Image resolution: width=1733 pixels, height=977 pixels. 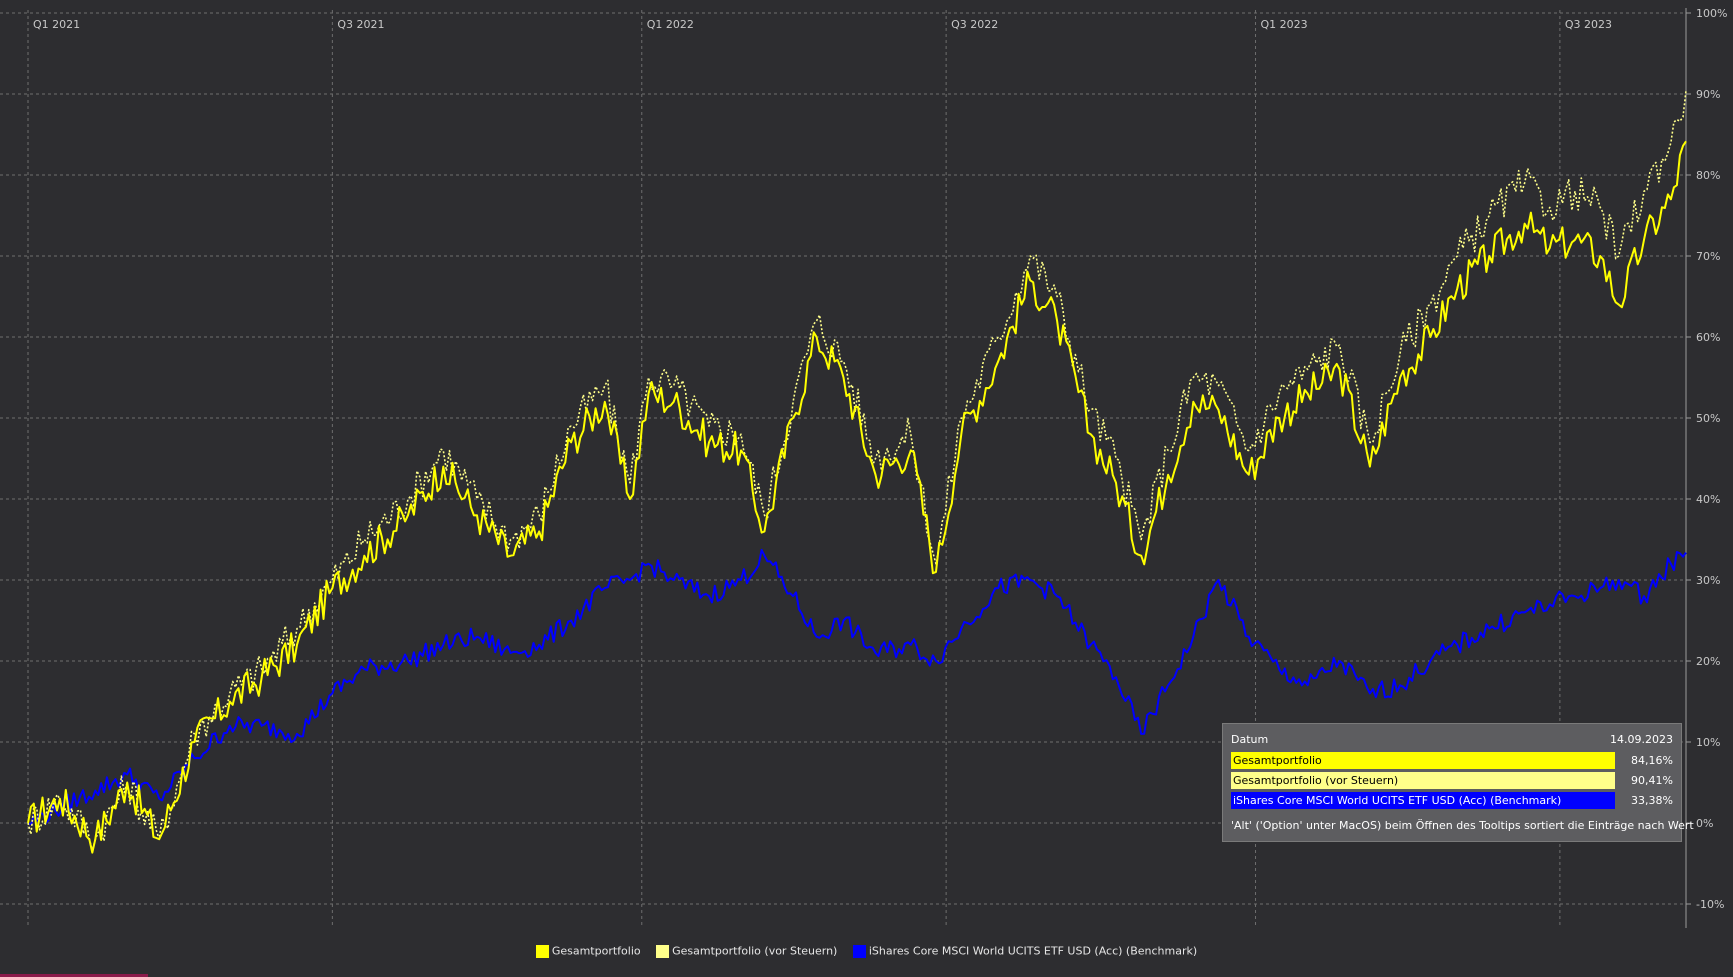 What do you see at coordinates (670, 24) in the screenshot?
I see `x-tick-label: Q1 2022` at bounding box center [670, 24].